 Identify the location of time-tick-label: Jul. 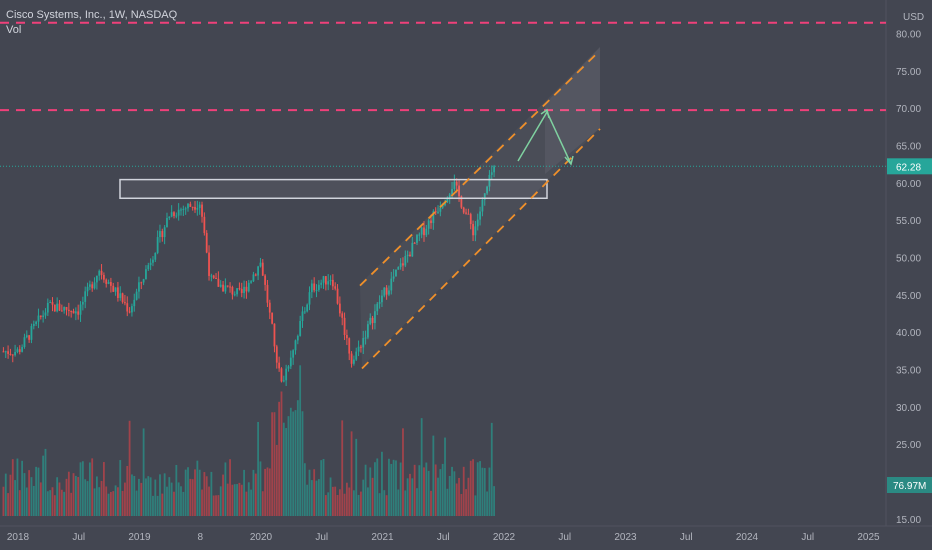
(807, 537).